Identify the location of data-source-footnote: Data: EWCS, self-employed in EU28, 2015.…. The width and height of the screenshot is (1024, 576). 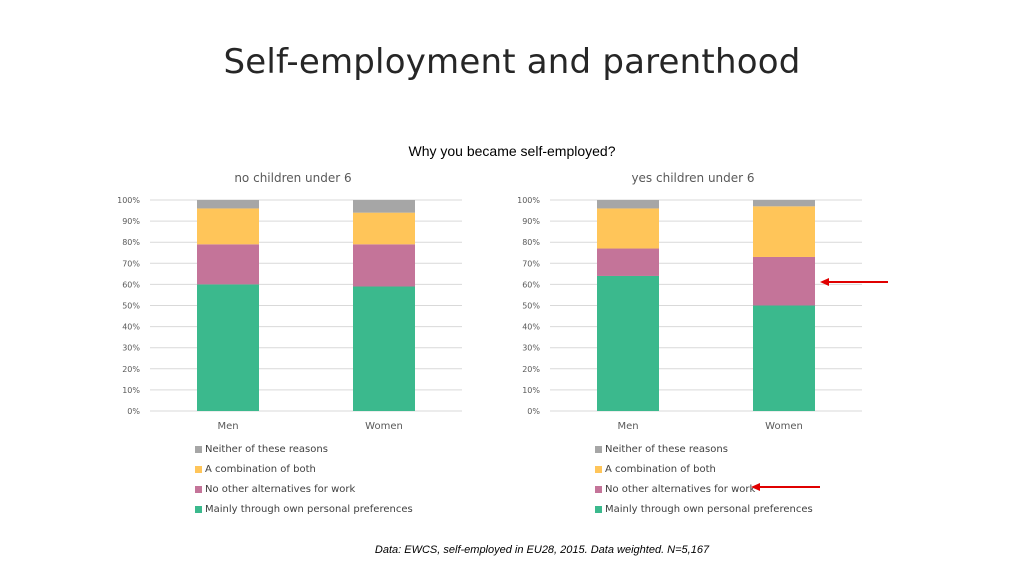
(542, 550).